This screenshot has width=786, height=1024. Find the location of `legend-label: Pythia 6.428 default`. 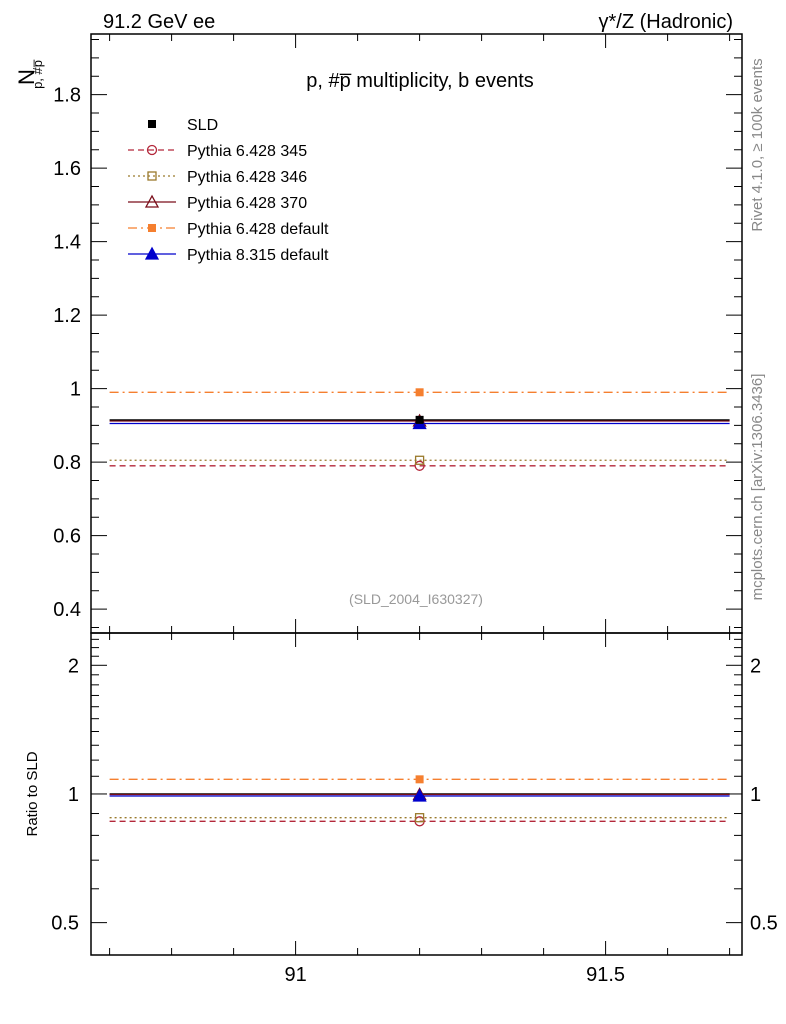

legend-label: Pythia 6.428 default is located at coordinates (258, 229).